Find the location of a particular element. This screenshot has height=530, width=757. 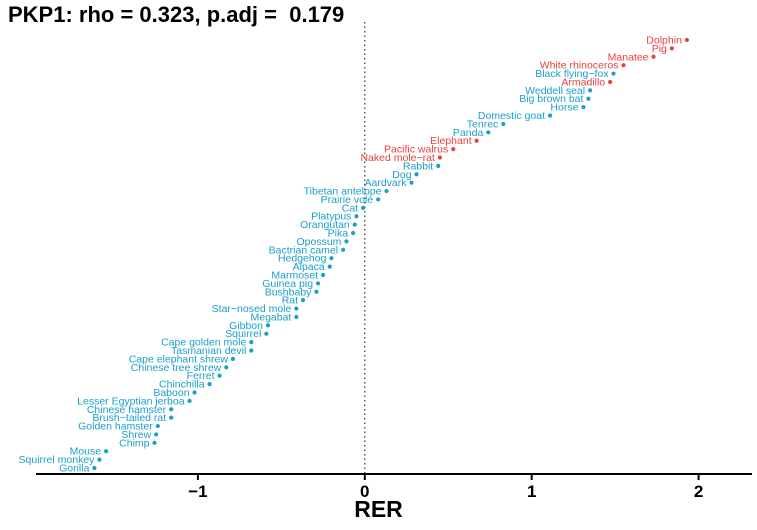

point-label: Golden hamster is located at coordinates (115, 427).